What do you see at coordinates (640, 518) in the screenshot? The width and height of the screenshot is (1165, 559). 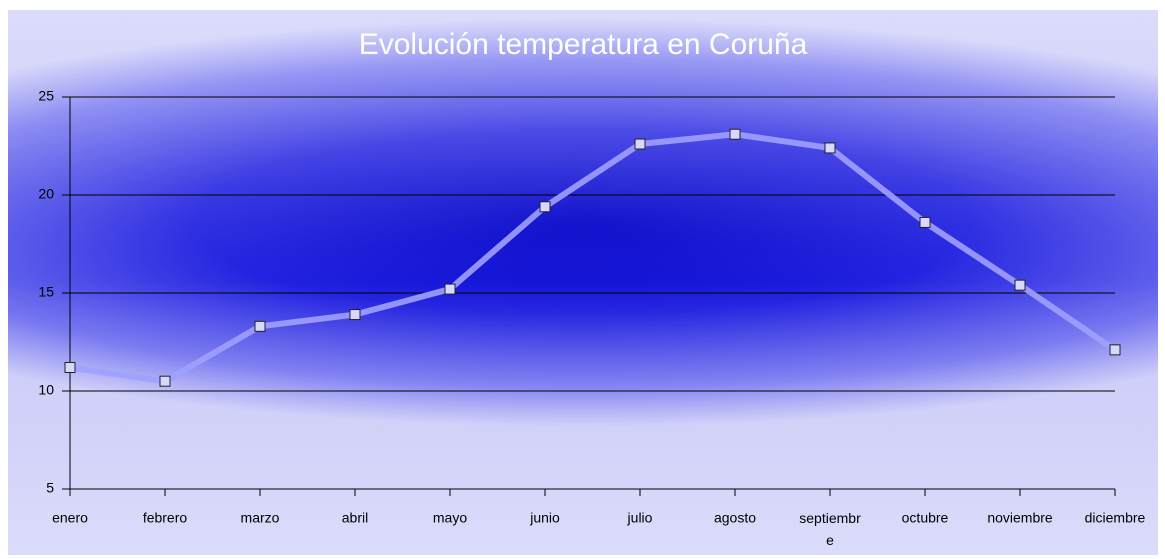 I see `x-tick-label: julio` at bounding box center [640, 518].